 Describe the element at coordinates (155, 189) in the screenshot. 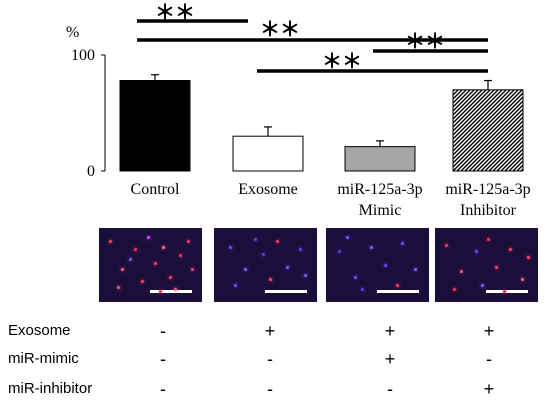

I see `category-label: Control` at that location.